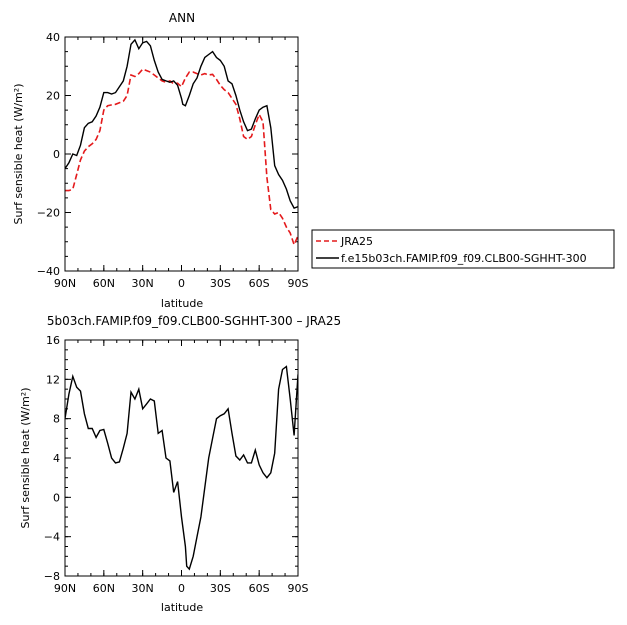  I want to click on top-xtick-label: 30N, so click(143, 283).